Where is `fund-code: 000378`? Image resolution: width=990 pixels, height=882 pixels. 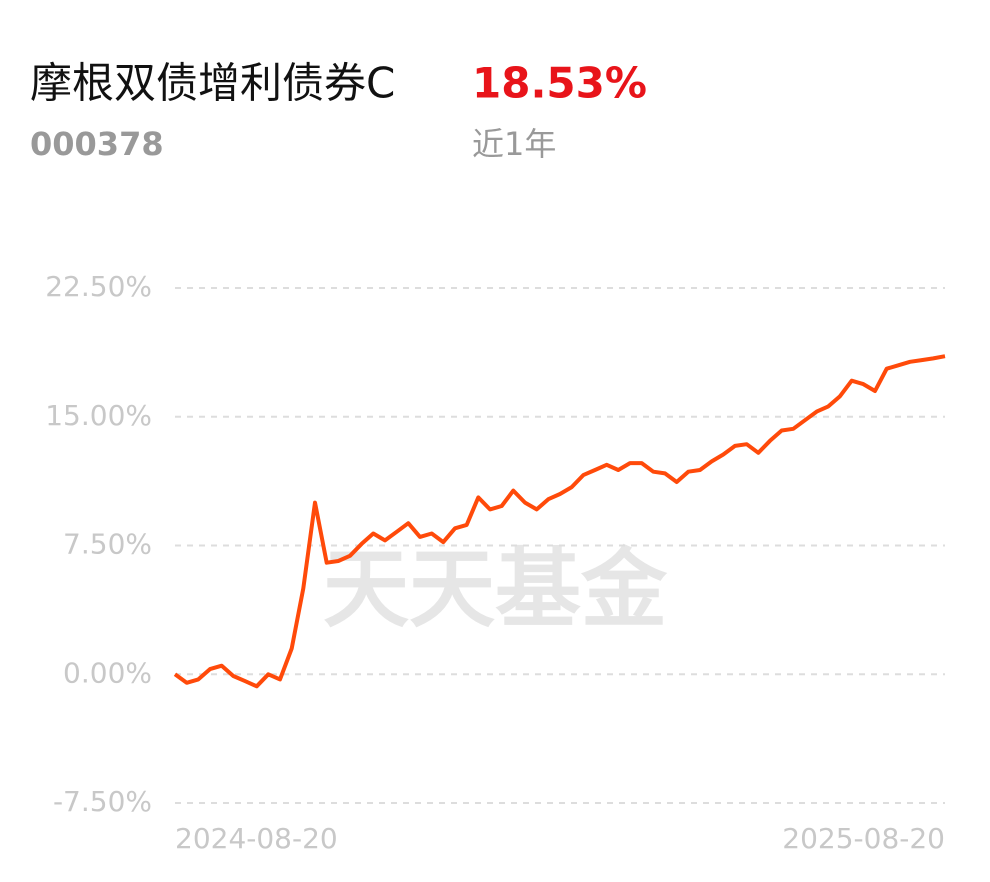 fund-code: 000378 is located at coordinates (97, 144).